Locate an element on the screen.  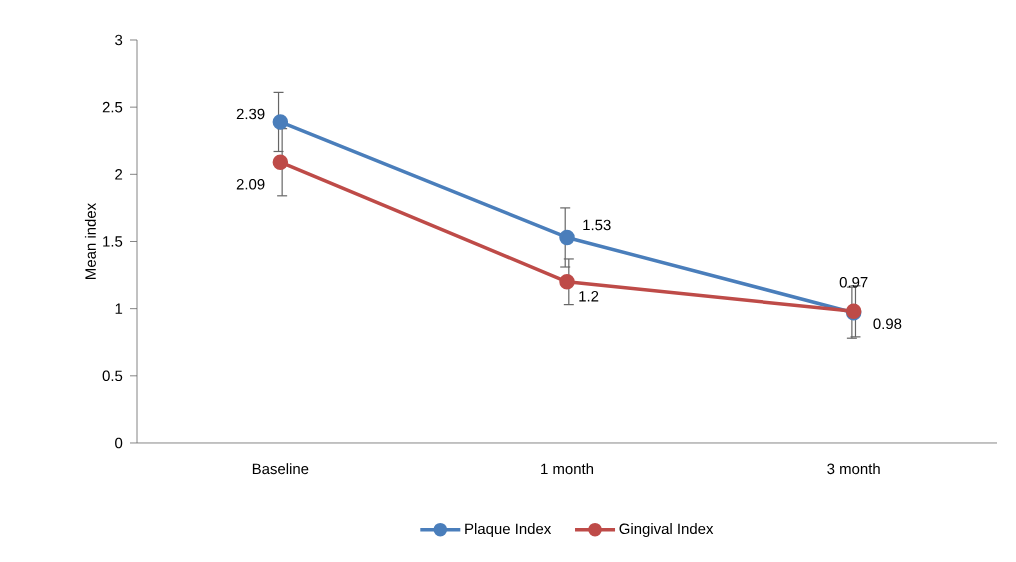
y-tick-label: 0.5 is located at coordinates (112, 376).